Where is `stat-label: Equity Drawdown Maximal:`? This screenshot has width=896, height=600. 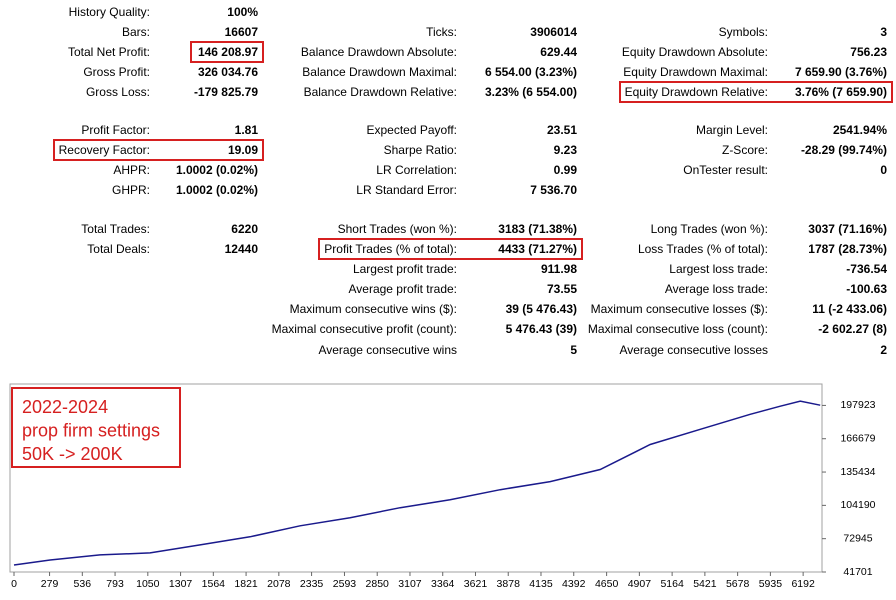 stat-label: Equity Drawdown Maximal: is located at coordinates (695, 72).